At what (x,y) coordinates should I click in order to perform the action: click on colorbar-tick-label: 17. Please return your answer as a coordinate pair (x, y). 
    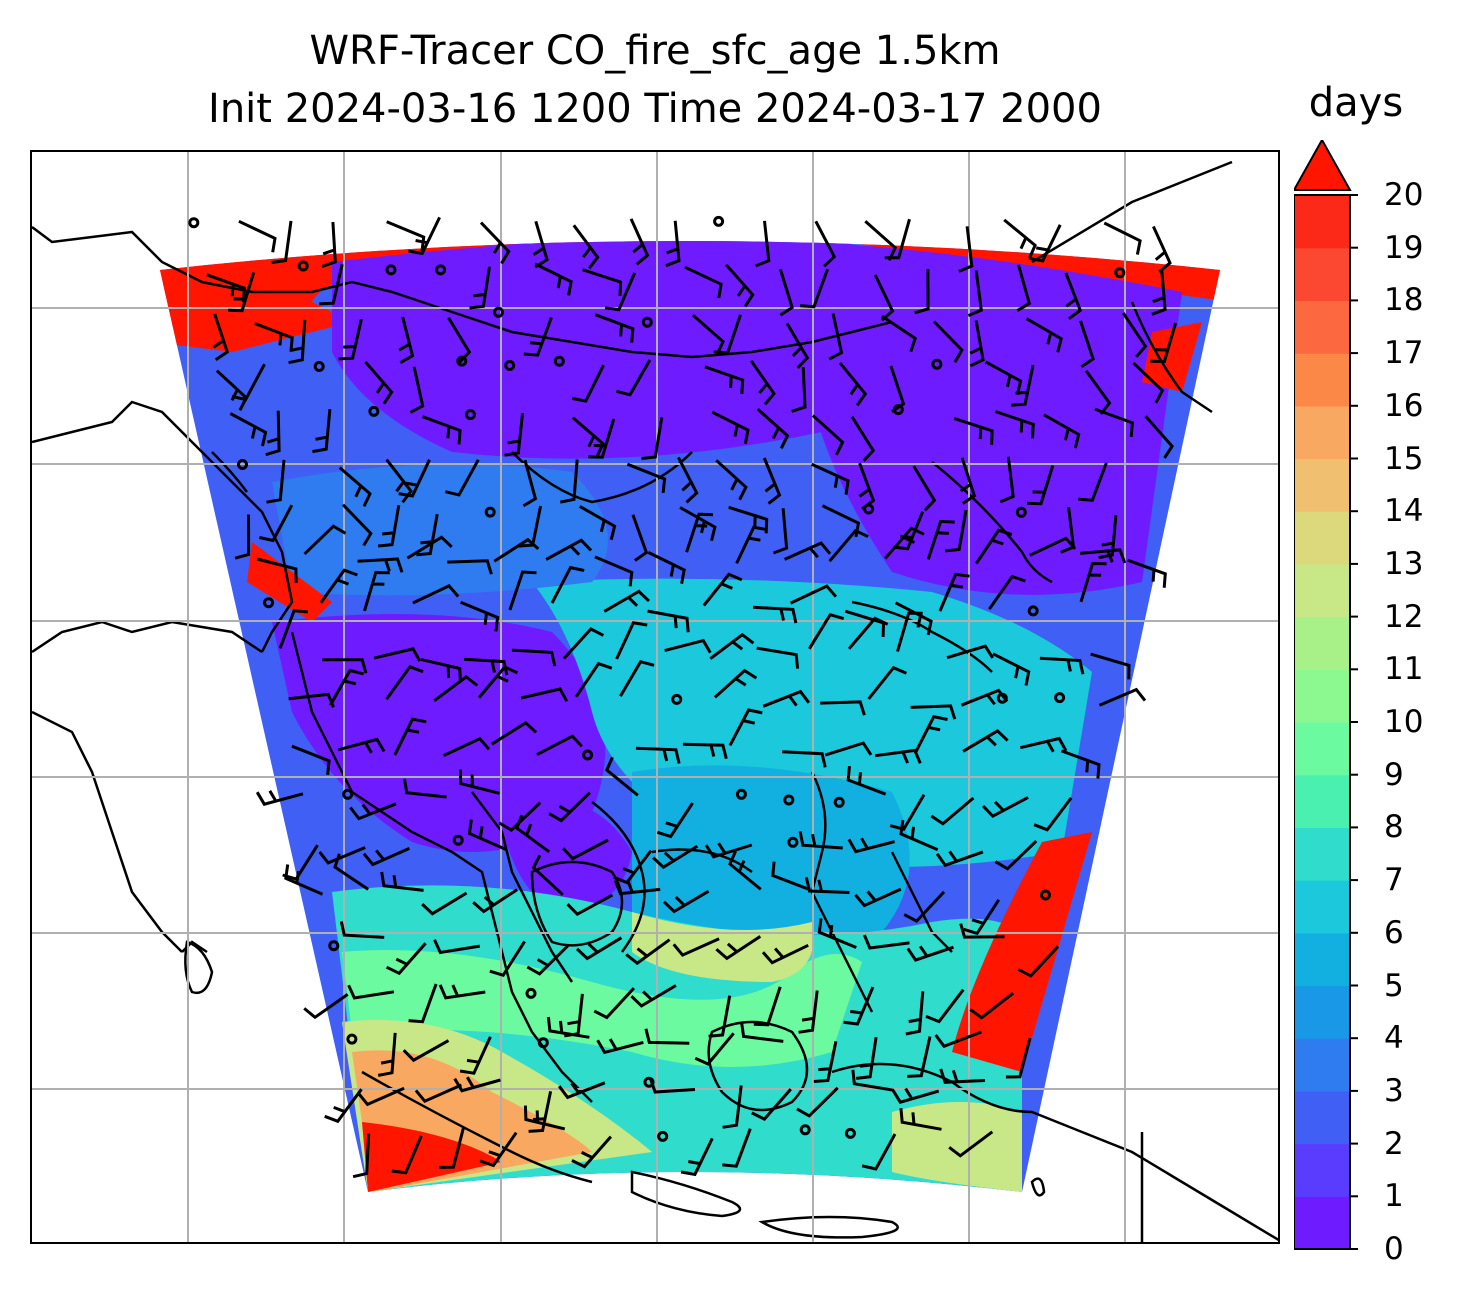
    Looking at the image, I should click on (1404, 353).